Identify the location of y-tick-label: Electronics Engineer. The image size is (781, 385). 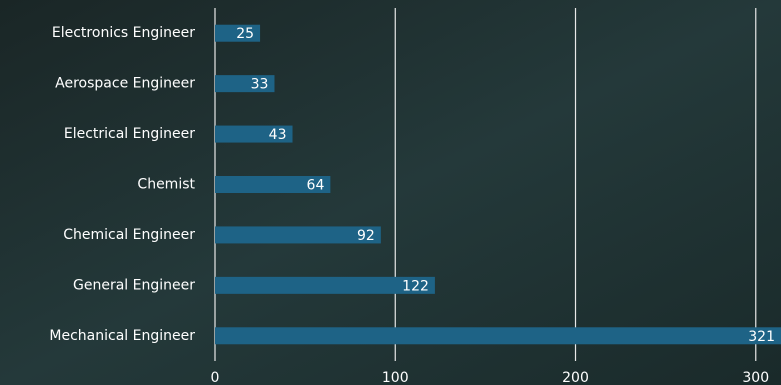
(123, 33).